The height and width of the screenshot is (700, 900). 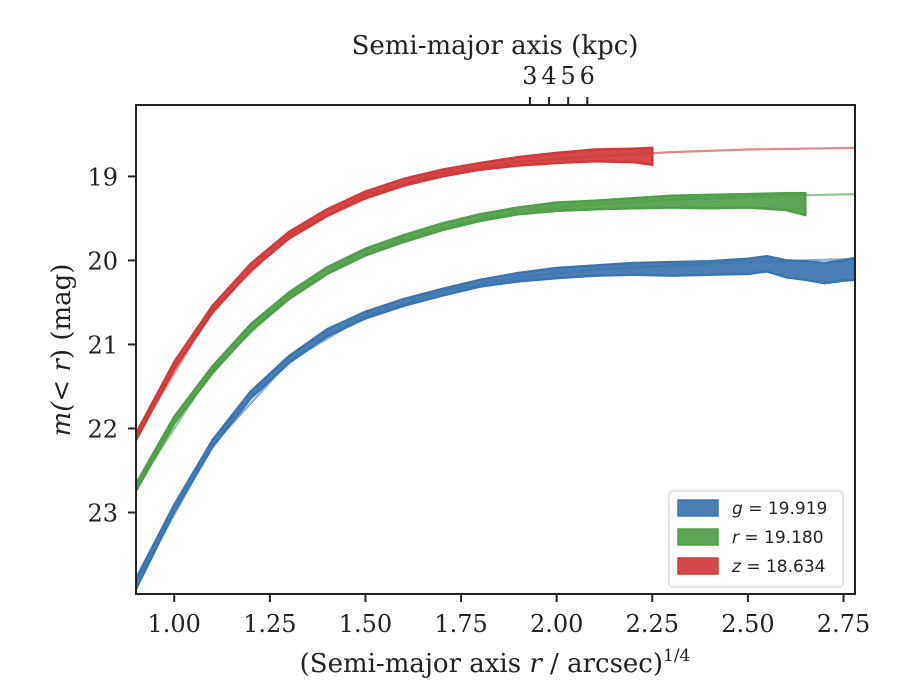 What do you see at coordinates (495, 46) in the screenshot?
I see `top-axis-title: Semi-major axis (kpc)` at bounding box center [495, 46].